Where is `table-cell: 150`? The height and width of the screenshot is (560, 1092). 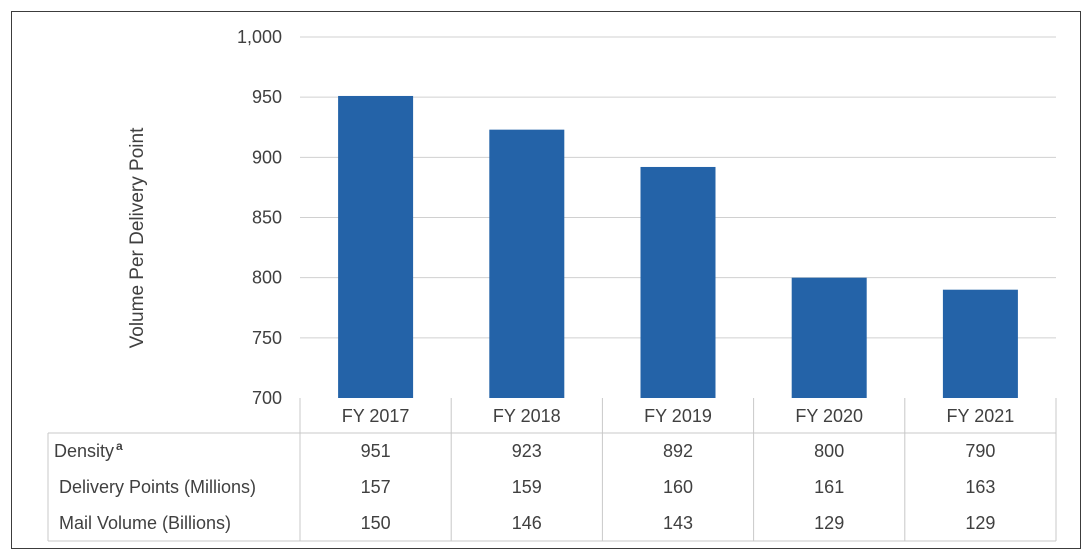
table-cell: 150 is located at coordinates (376, 523).